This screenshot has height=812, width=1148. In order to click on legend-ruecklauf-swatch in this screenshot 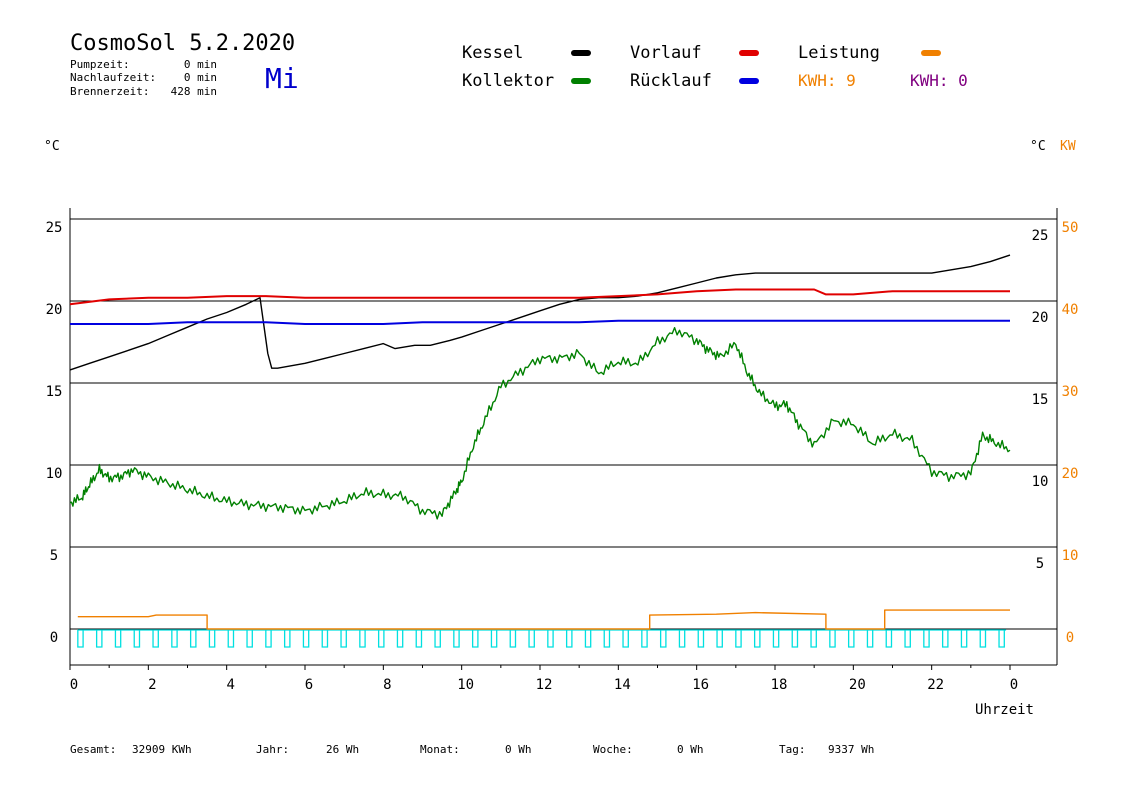, I will do `click(749, 81)`.